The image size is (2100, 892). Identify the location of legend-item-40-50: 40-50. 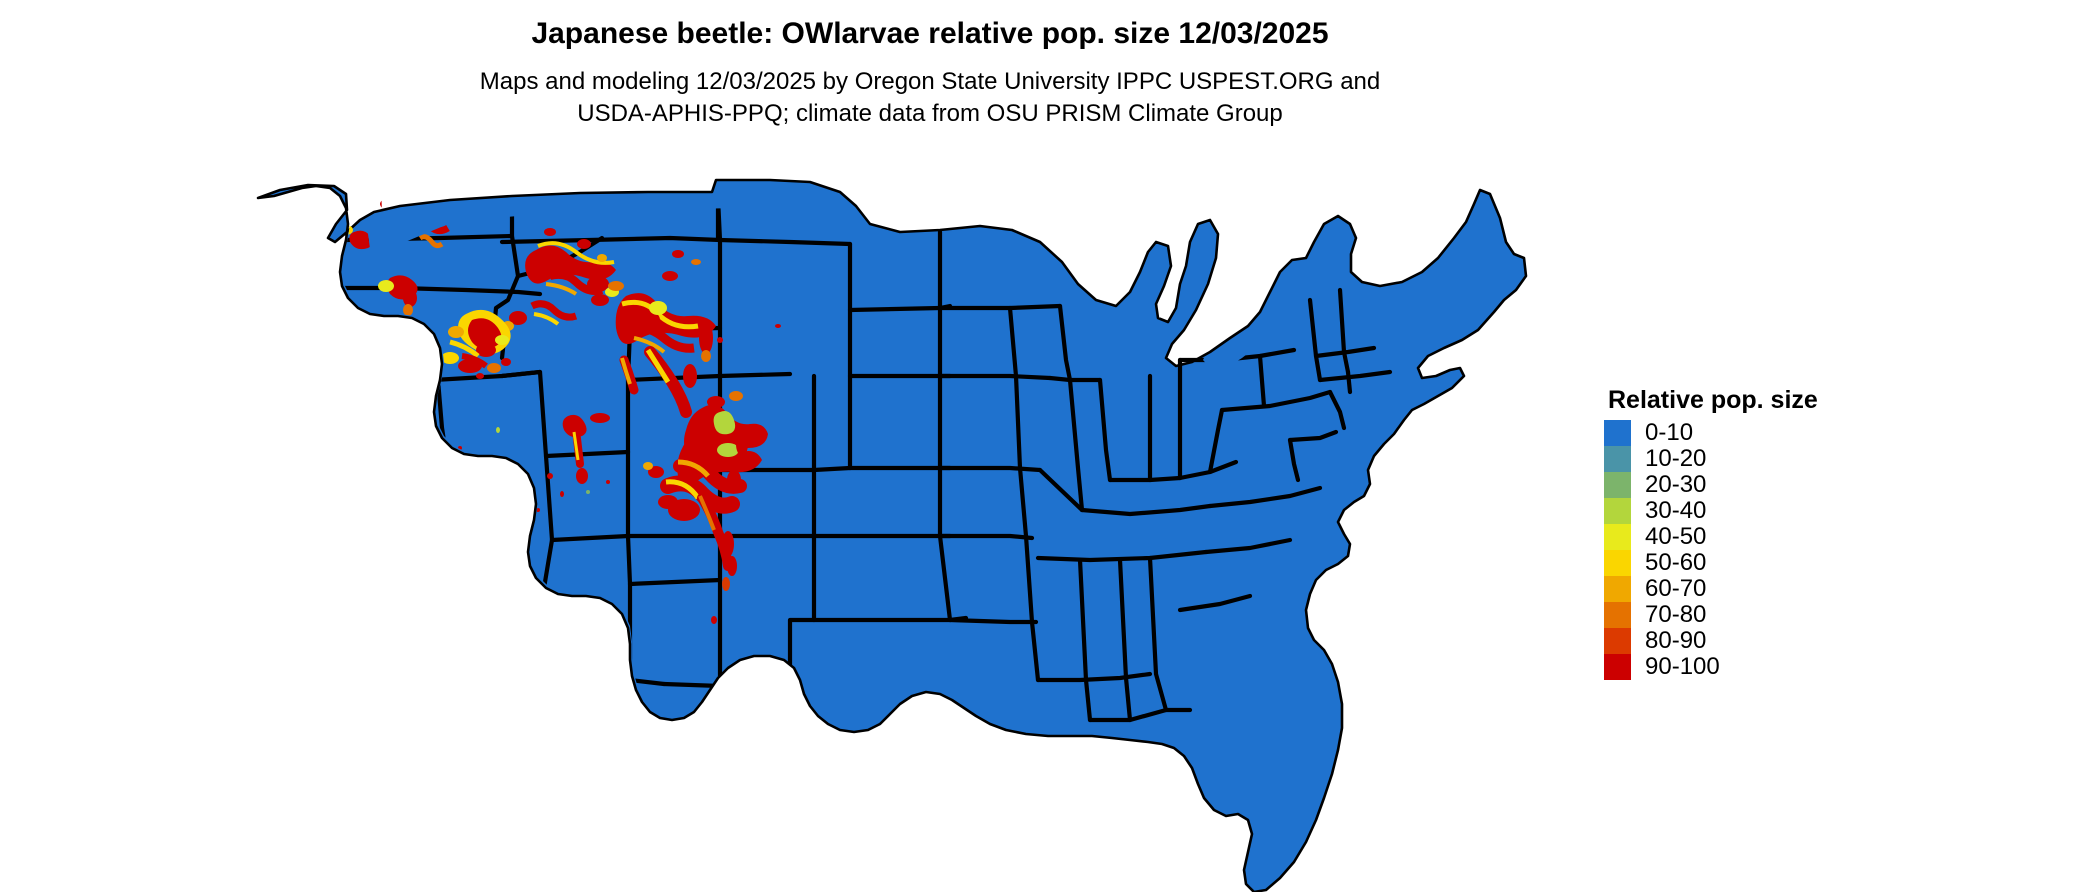
(1754, 537).